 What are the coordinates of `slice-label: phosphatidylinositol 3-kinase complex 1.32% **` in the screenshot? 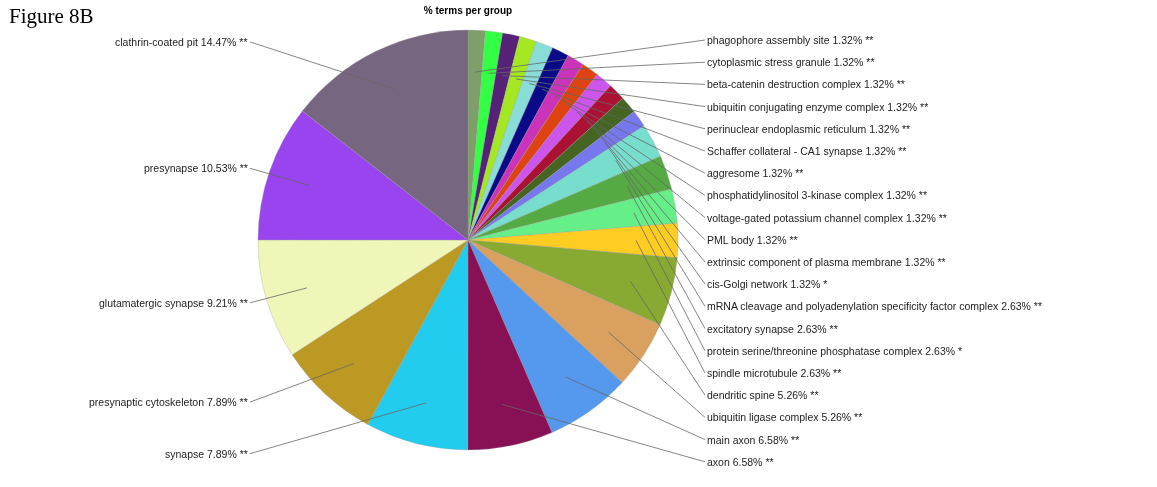 It's located at (817, 195).